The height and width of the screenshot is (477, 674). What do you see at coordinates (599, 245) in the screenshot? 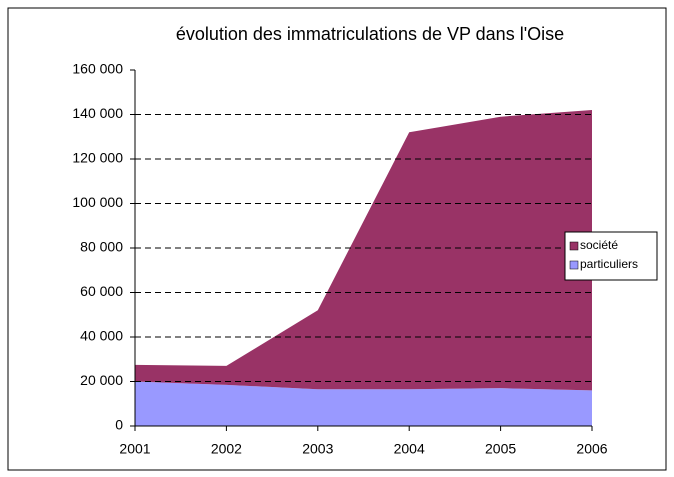
I see `legend-label: société` at bounding box center [599, 245].